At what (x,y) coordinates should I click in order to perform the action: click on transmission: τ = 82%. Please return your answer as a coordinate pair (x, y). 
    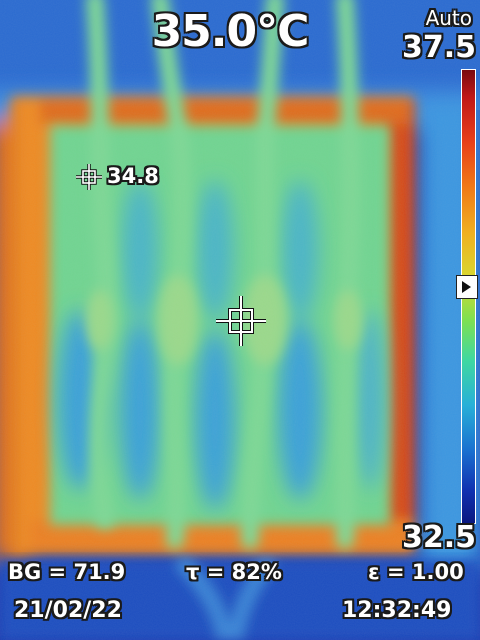
    Looking at the image, I should click on (234, 572).